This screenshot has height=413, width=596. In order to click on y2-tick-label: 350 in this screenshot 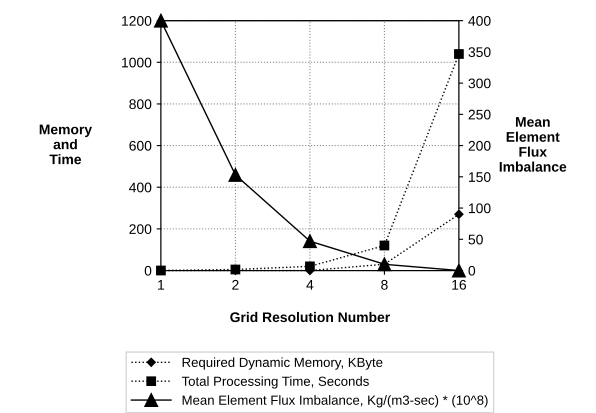, I will do `click(479, 52)`.